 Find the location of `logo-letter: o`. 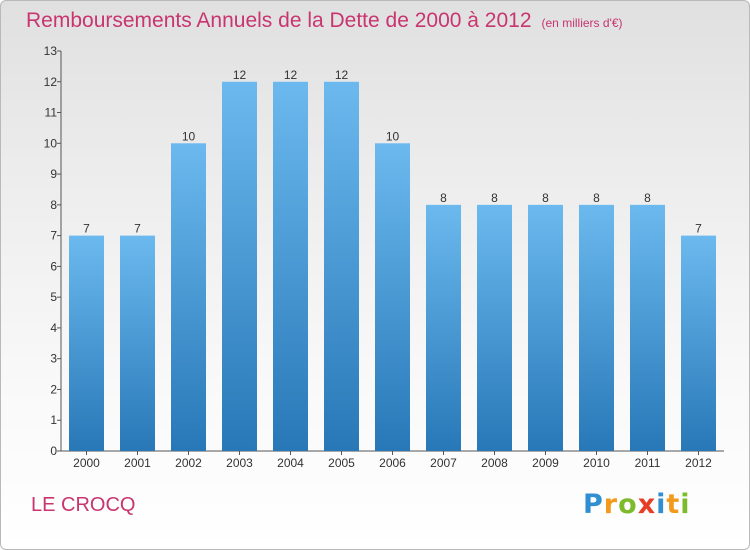

logo-letter: o is located at coordinates (628, 504).